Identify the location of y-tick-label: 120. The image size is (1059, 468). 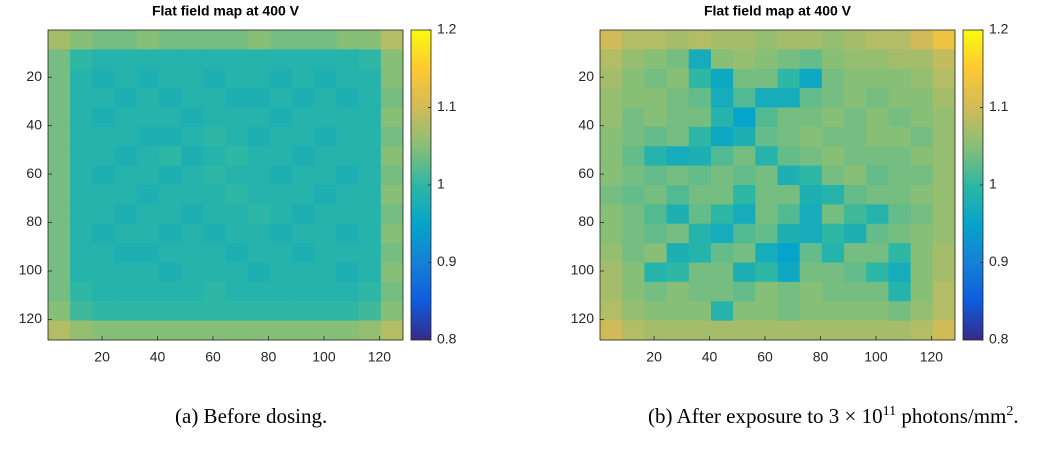
(583, 318).